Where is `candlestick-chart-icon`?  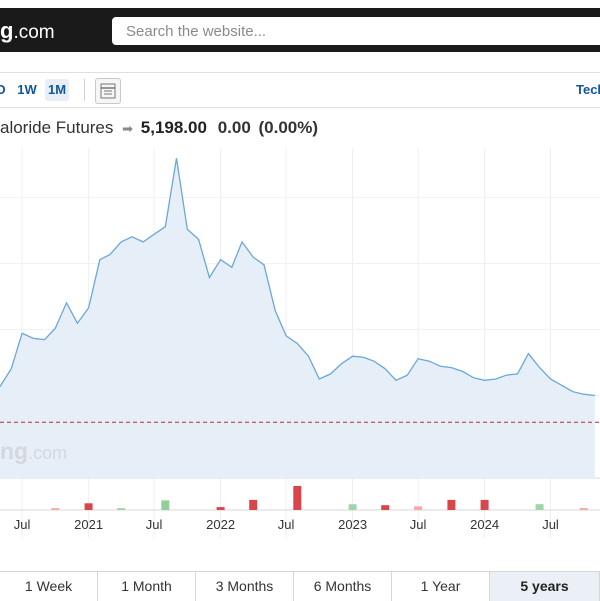
candlestick-chart-icon is located at coordinates (108, 91).